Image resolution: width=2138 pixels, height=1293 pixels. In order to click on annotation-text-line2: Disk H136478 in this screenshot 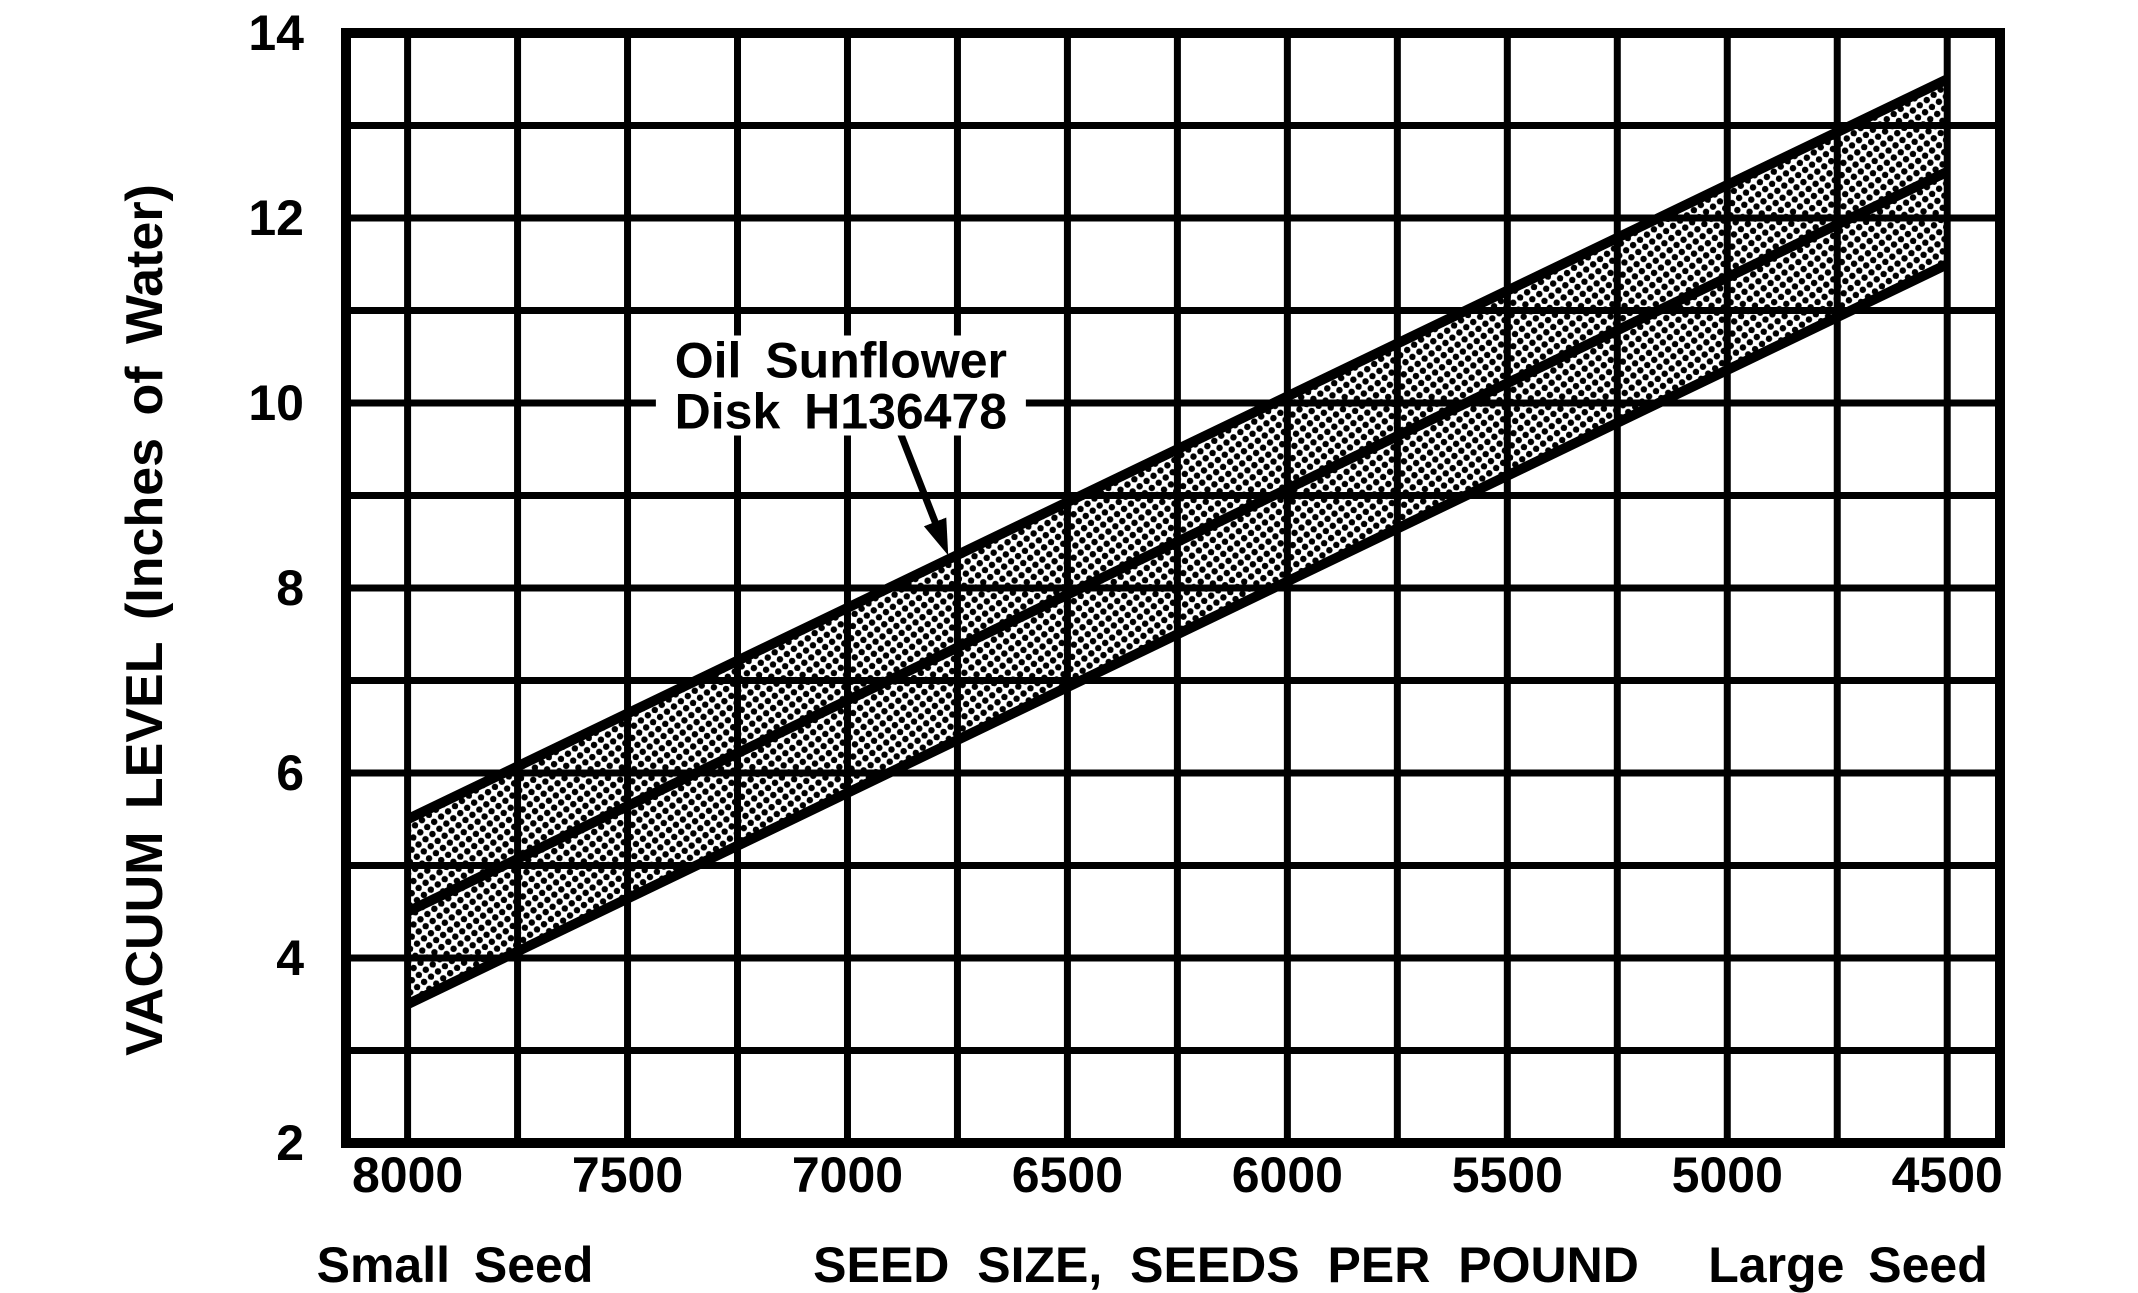, I will do `click(841, 412)`.